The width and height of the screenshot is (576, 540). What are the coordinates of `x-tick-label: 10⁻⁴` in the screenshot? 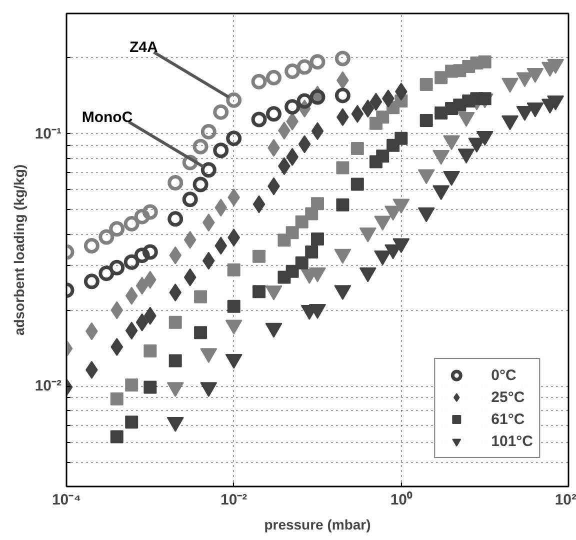 It's located at (67, 500).